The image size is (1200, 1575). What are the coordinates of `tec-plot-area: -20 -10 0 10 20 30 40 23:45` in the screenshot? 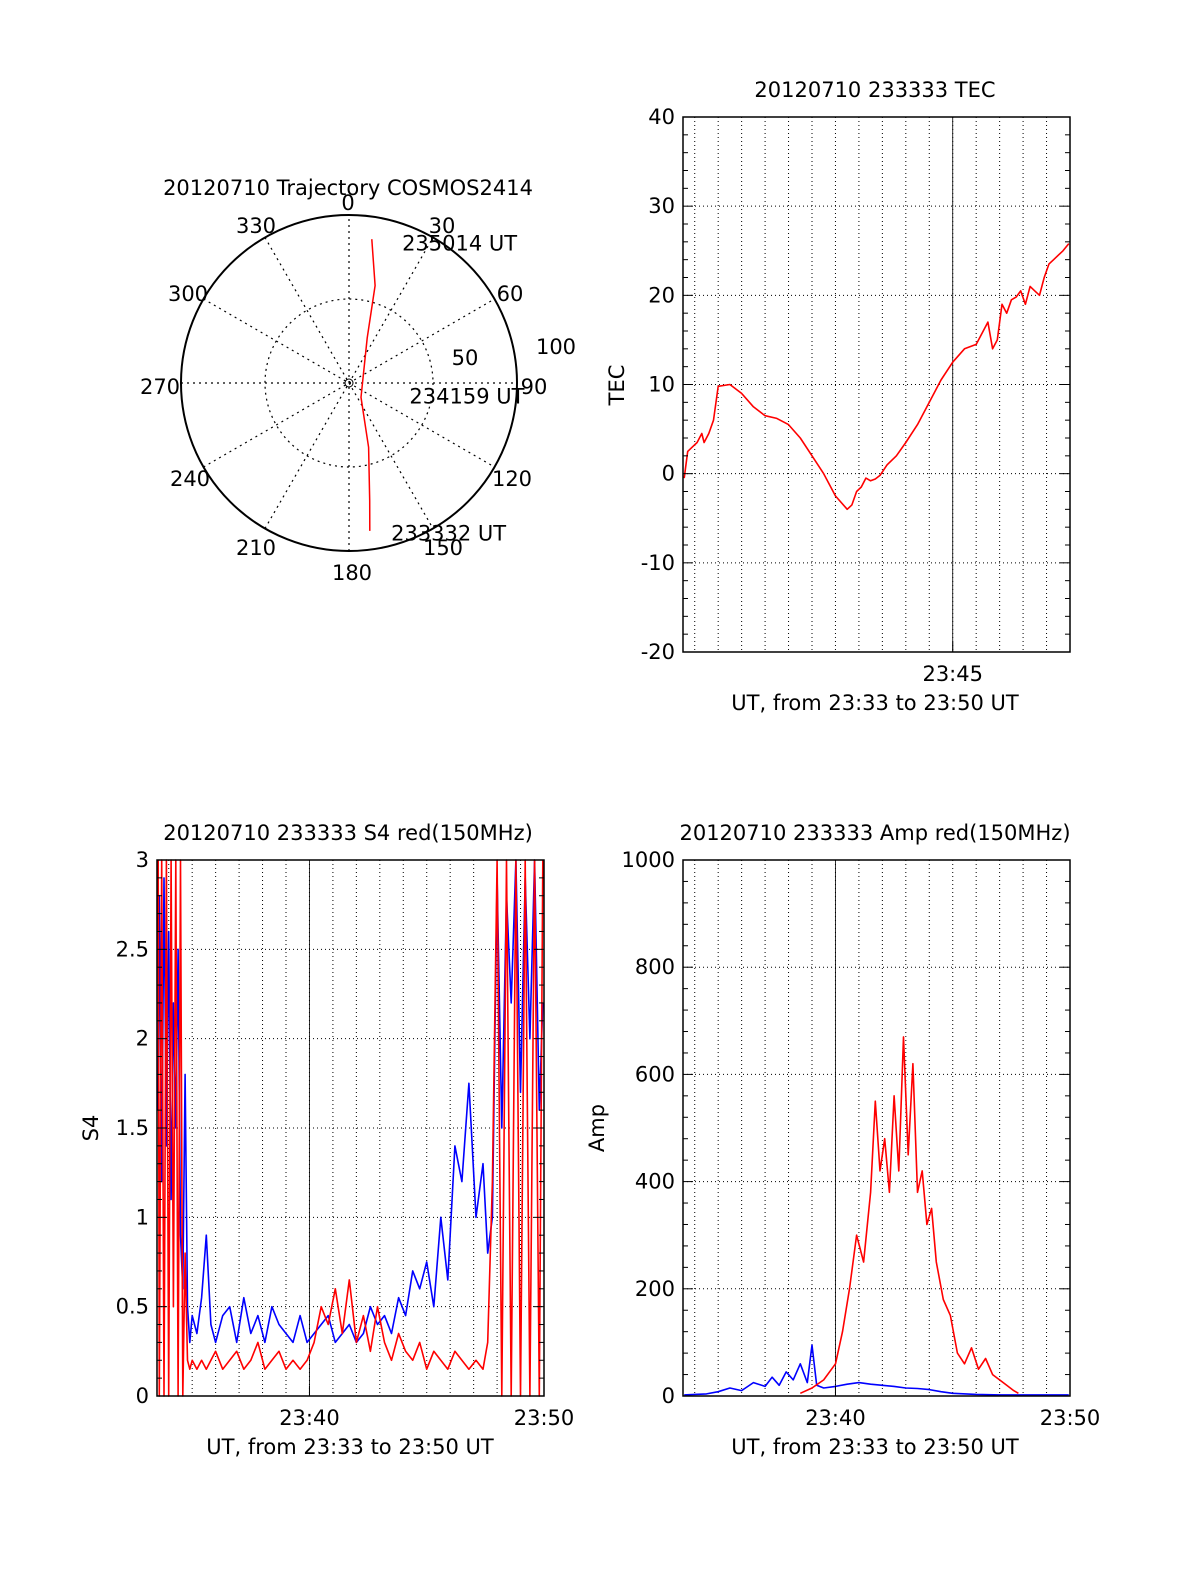 It's located at (856, 395).